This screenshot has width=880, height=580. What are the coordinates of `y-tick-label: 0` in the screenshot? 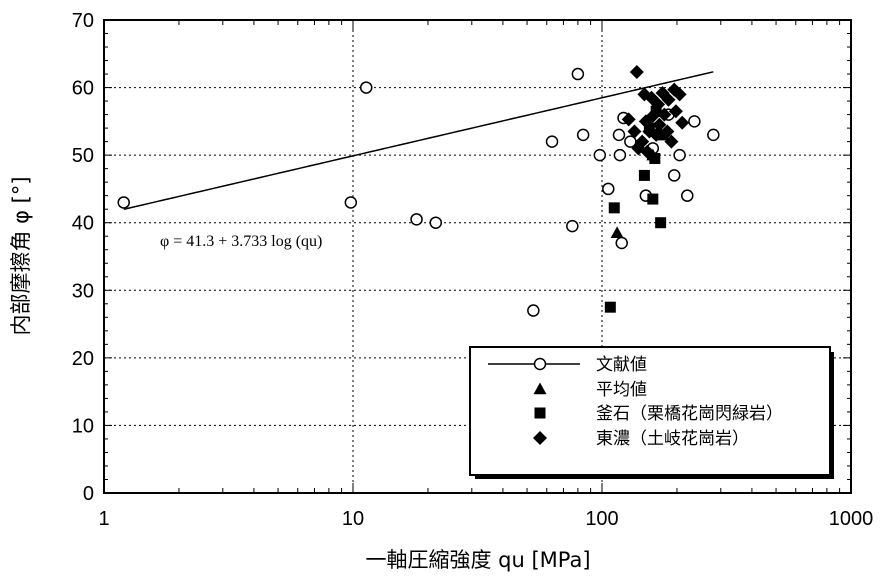 It's located at (88, 494).